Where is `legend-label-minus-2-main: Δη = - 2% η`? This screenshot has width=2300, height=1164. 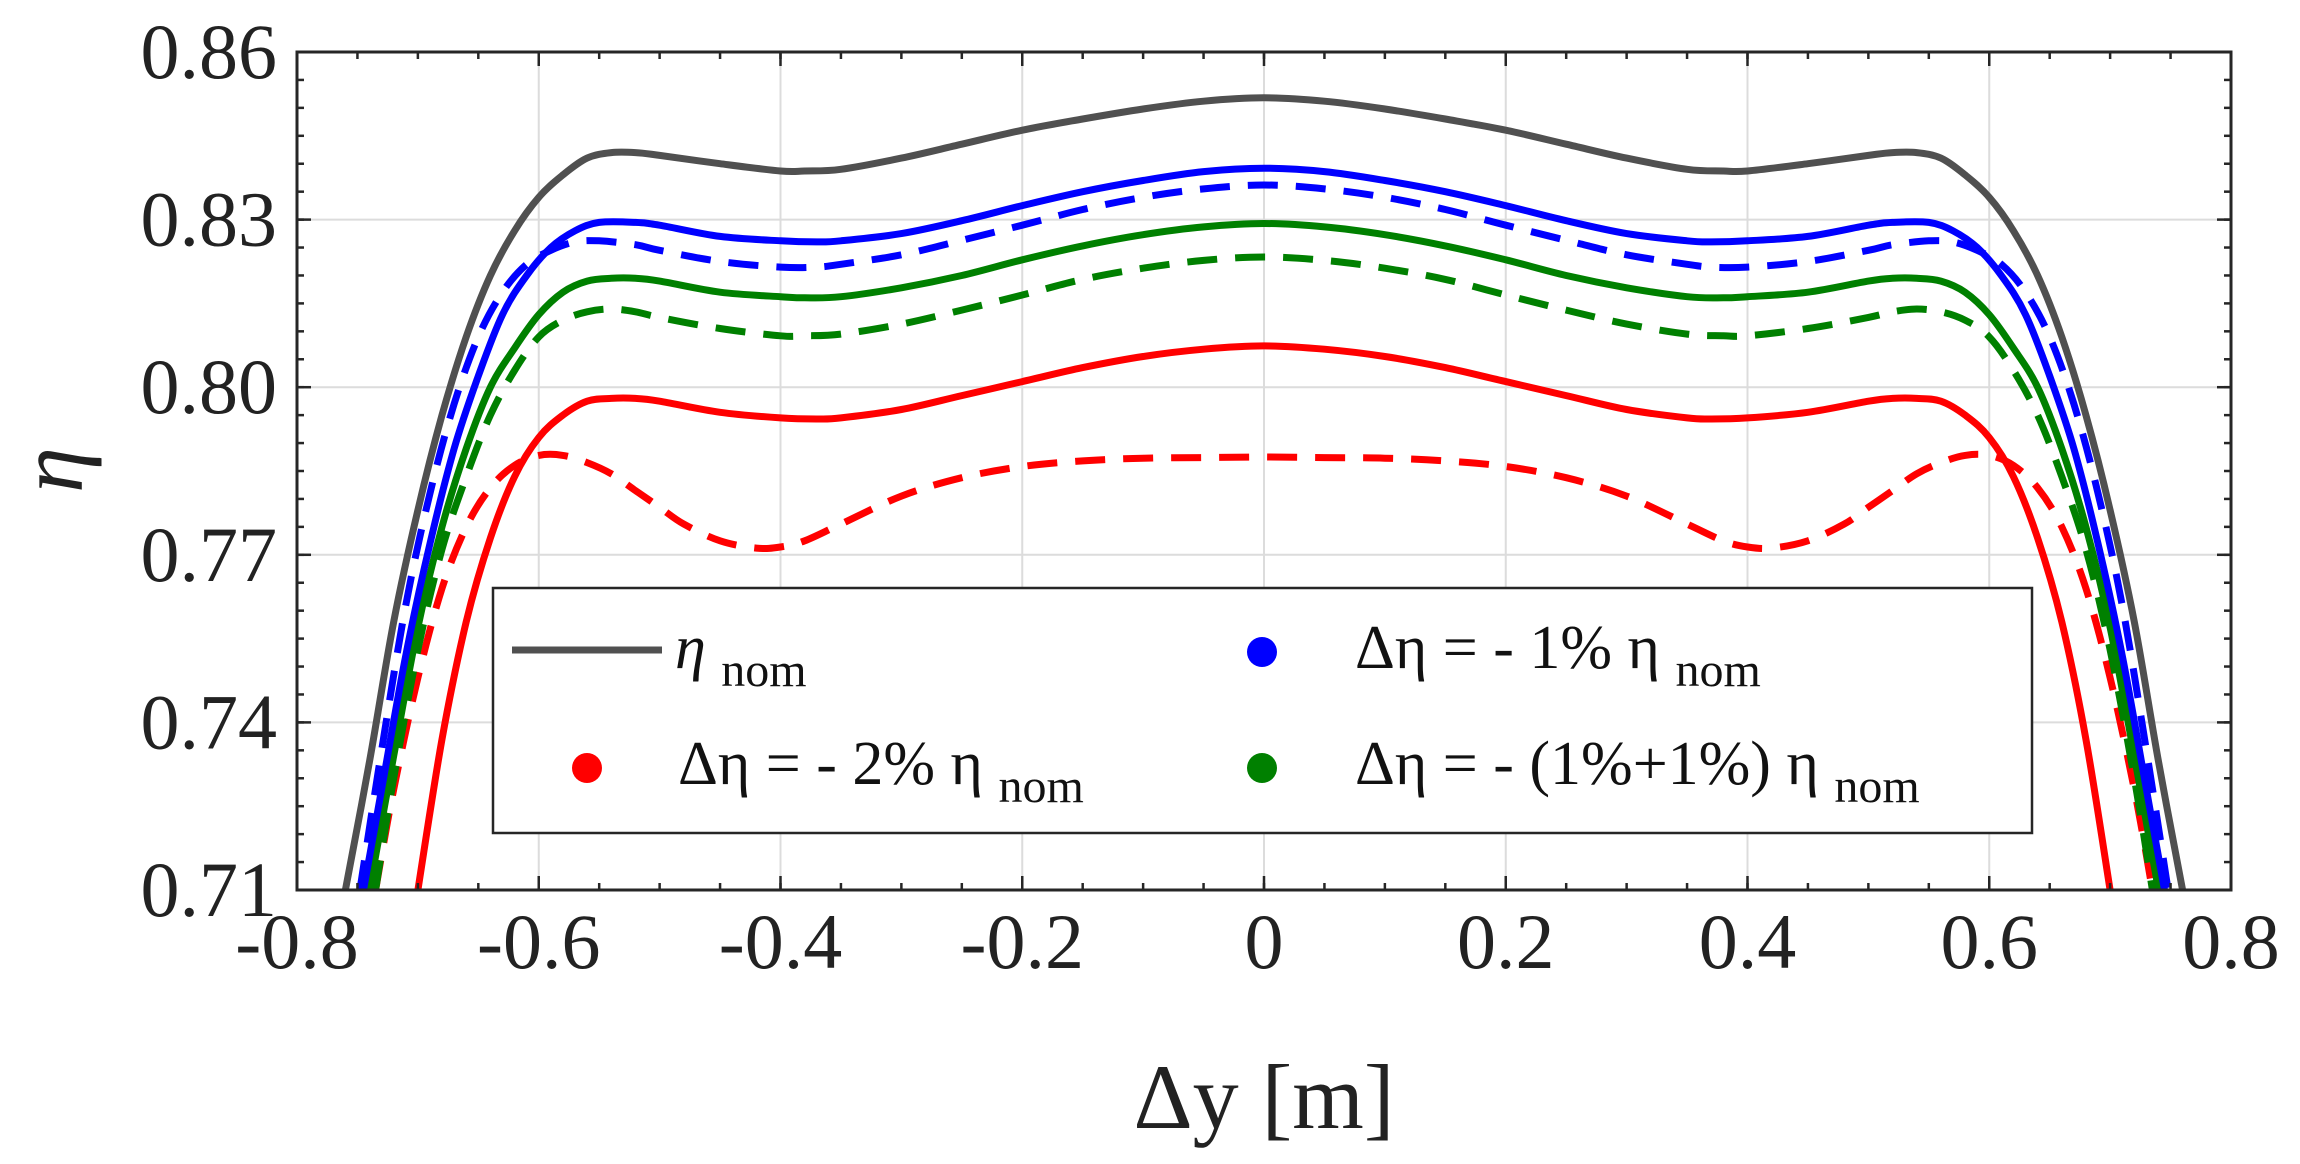
legend-label-minus-2-main: Δη = - 2% η is located at coordinates (830, 764).